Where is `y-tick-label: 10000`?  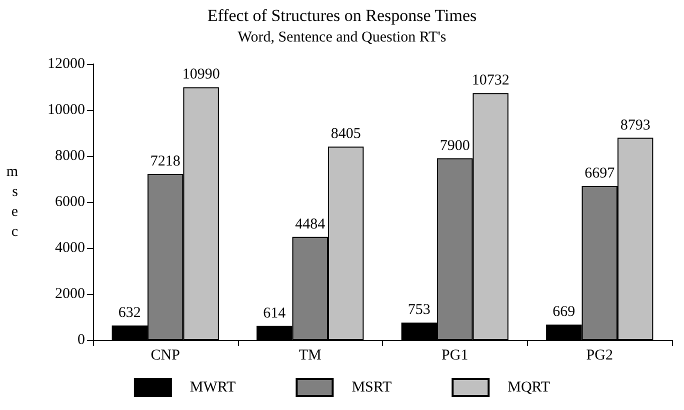 y-tick-label: 10000 is located at coordinates (66, 110).